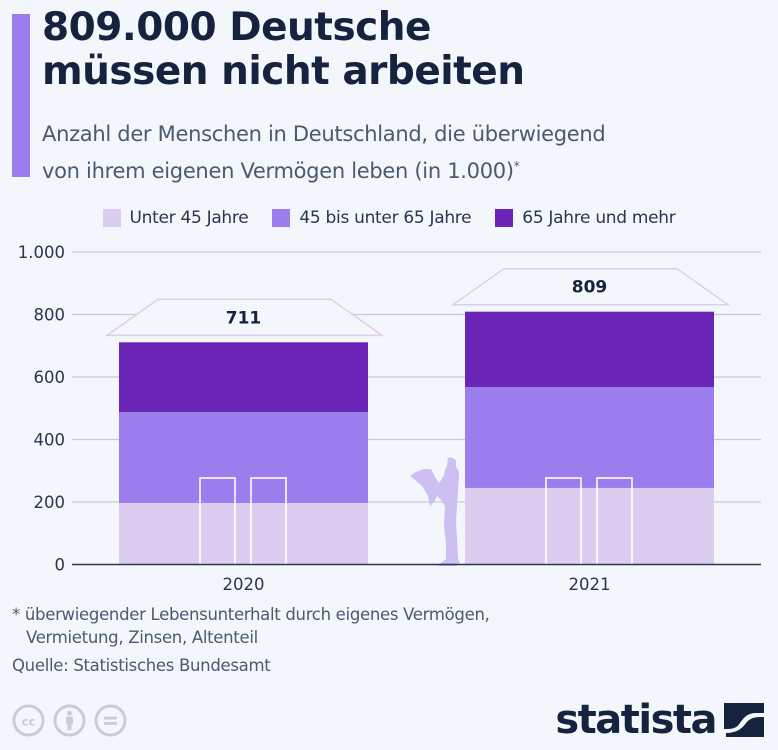 Image resolution: width=778 pixels, height=750 pixels. What do you see at coordinates (237, 27) in the screenshot?
I see `title-line-1: 809.000 Deutsche` at bounding box center [237, 27].